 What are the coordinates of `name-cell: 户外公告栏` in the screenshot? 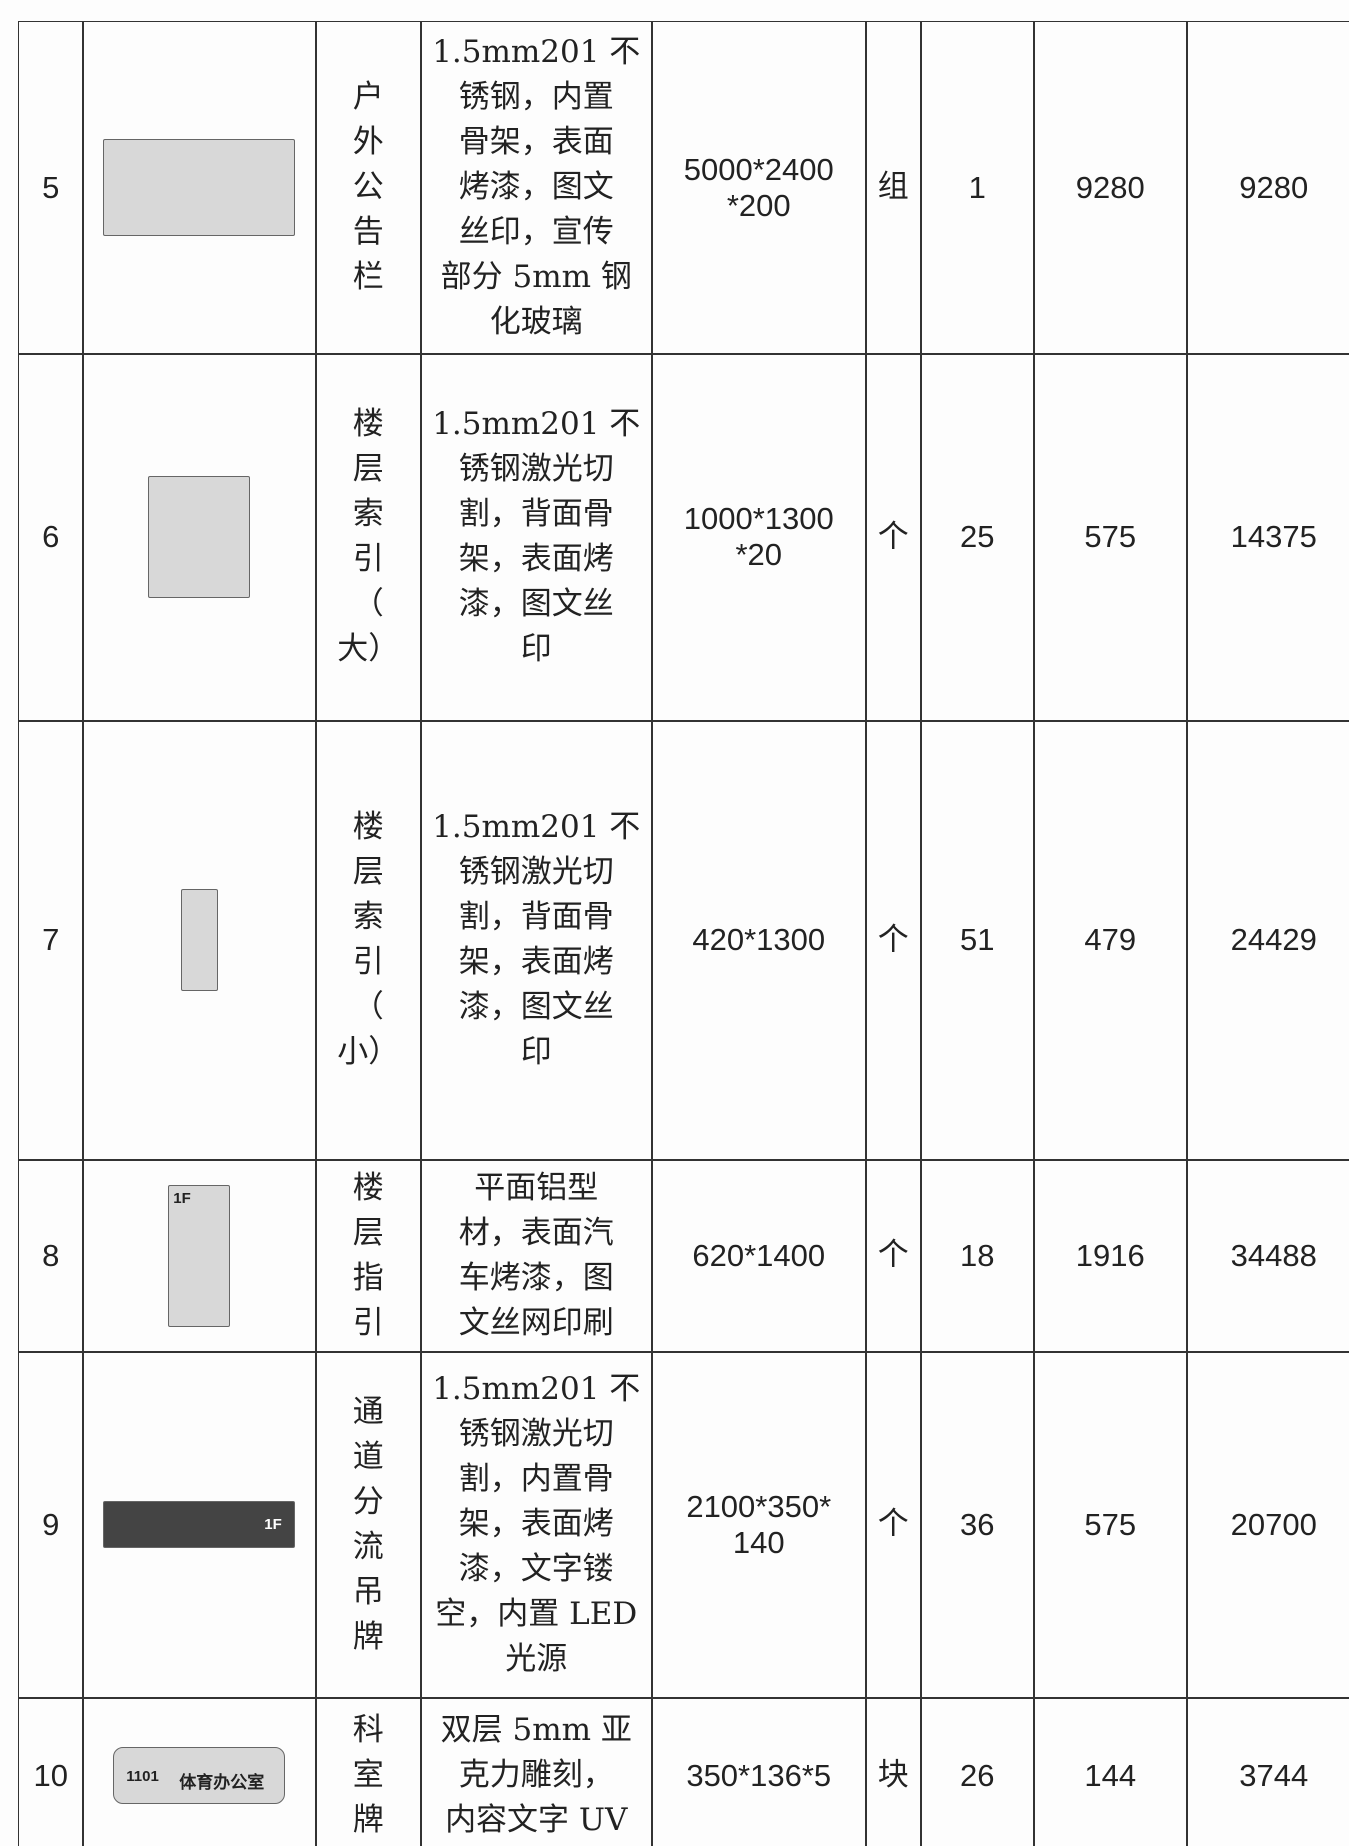 It's located at (368, 188).